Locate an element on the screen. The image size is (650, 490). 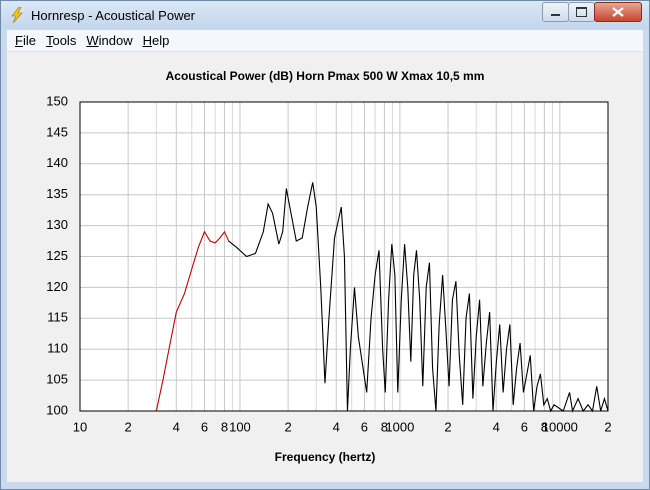
x-tick-label: 1000 is located at coordinates (399, 426).